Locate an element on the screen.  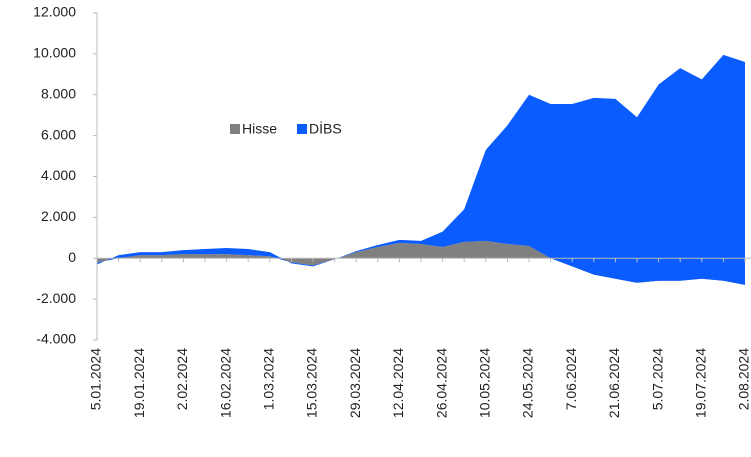
y-tick-label: -4.000 is located at coordinates (56, 339).